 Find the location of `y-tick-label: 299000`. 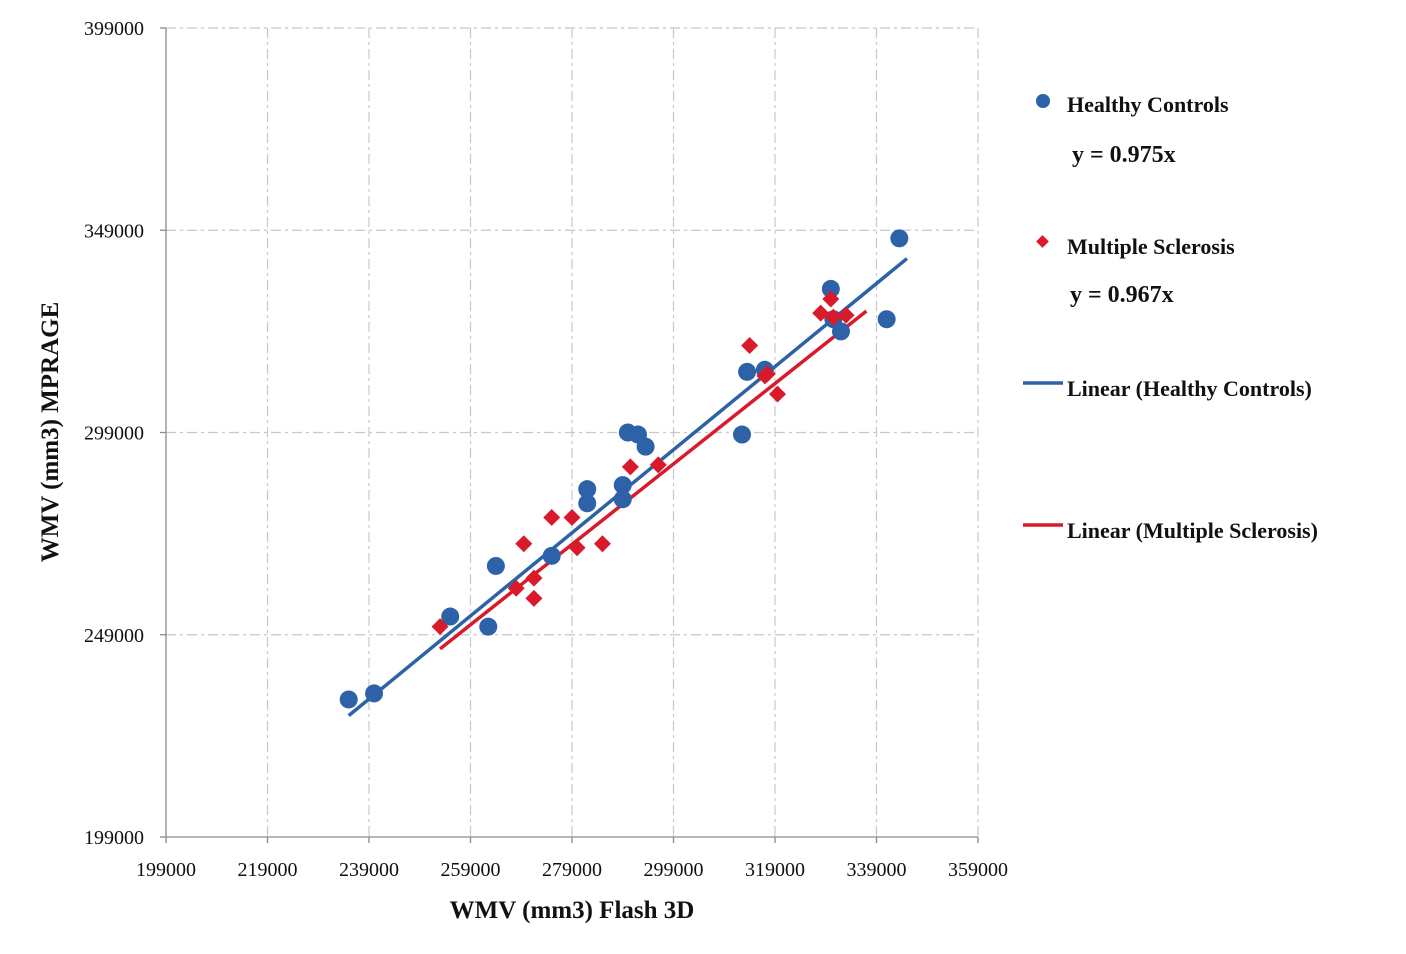

y-tick-label: 299000 is located at coordinates (114, 434).